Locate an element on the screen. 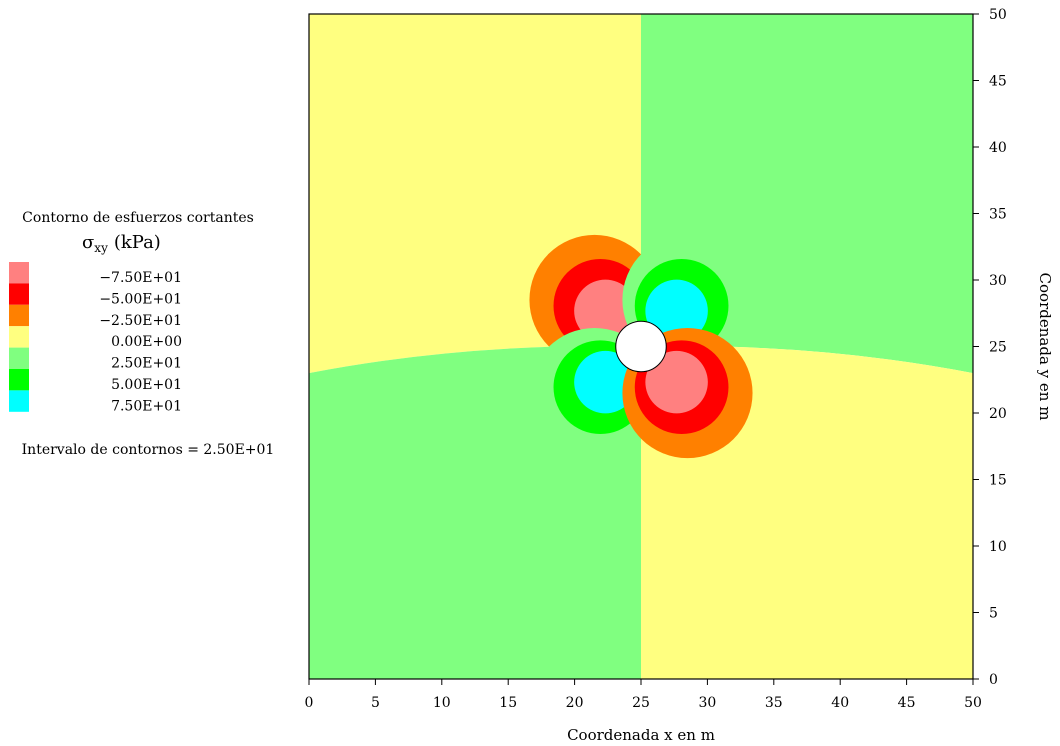 The image size is (1060, 746). x-tick-label: 25 is located at coordinates (641, 703).